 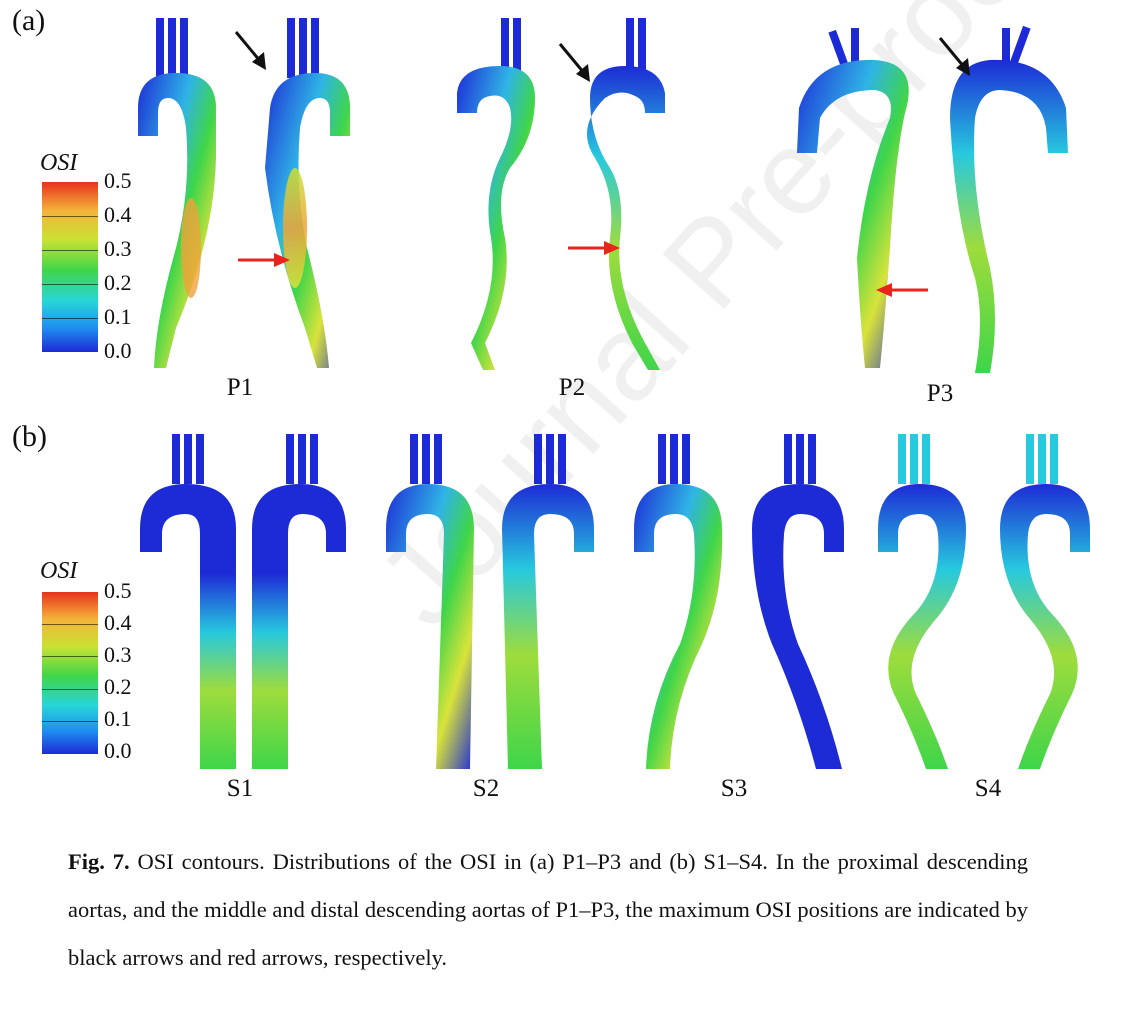 I want to click on aorta-p2-left, so click(x=496, y=194).